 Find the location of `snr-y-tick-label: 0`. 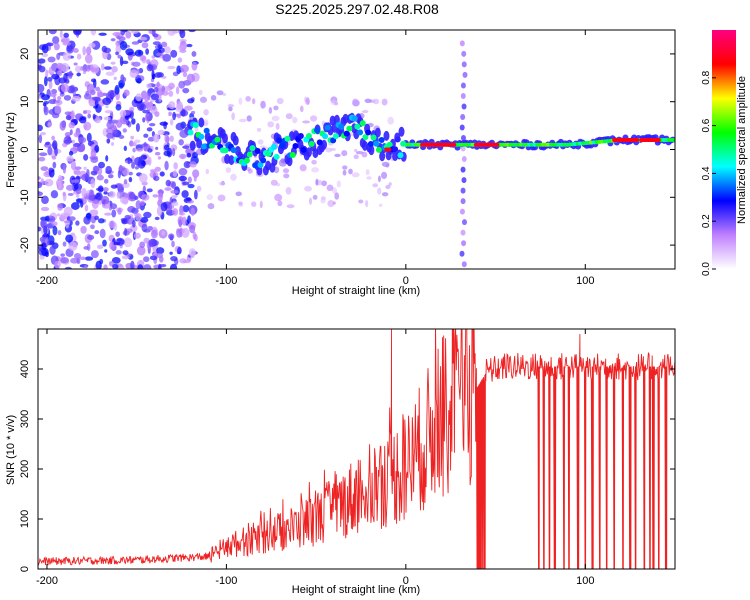

snr-y-tick-label: 0 is located at coordinates (25, 569).